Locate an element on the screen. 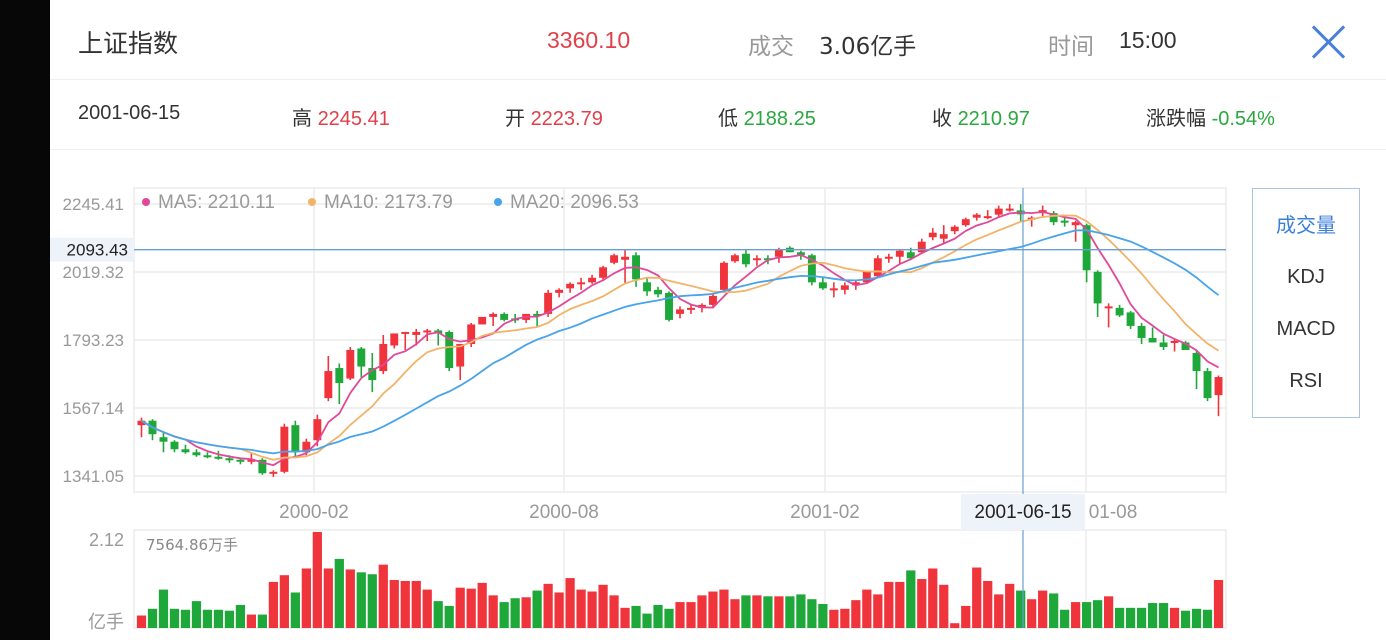 This screenshot has width=1386, height=640. time-label: 时间 is located at coordinates (1071, 47).